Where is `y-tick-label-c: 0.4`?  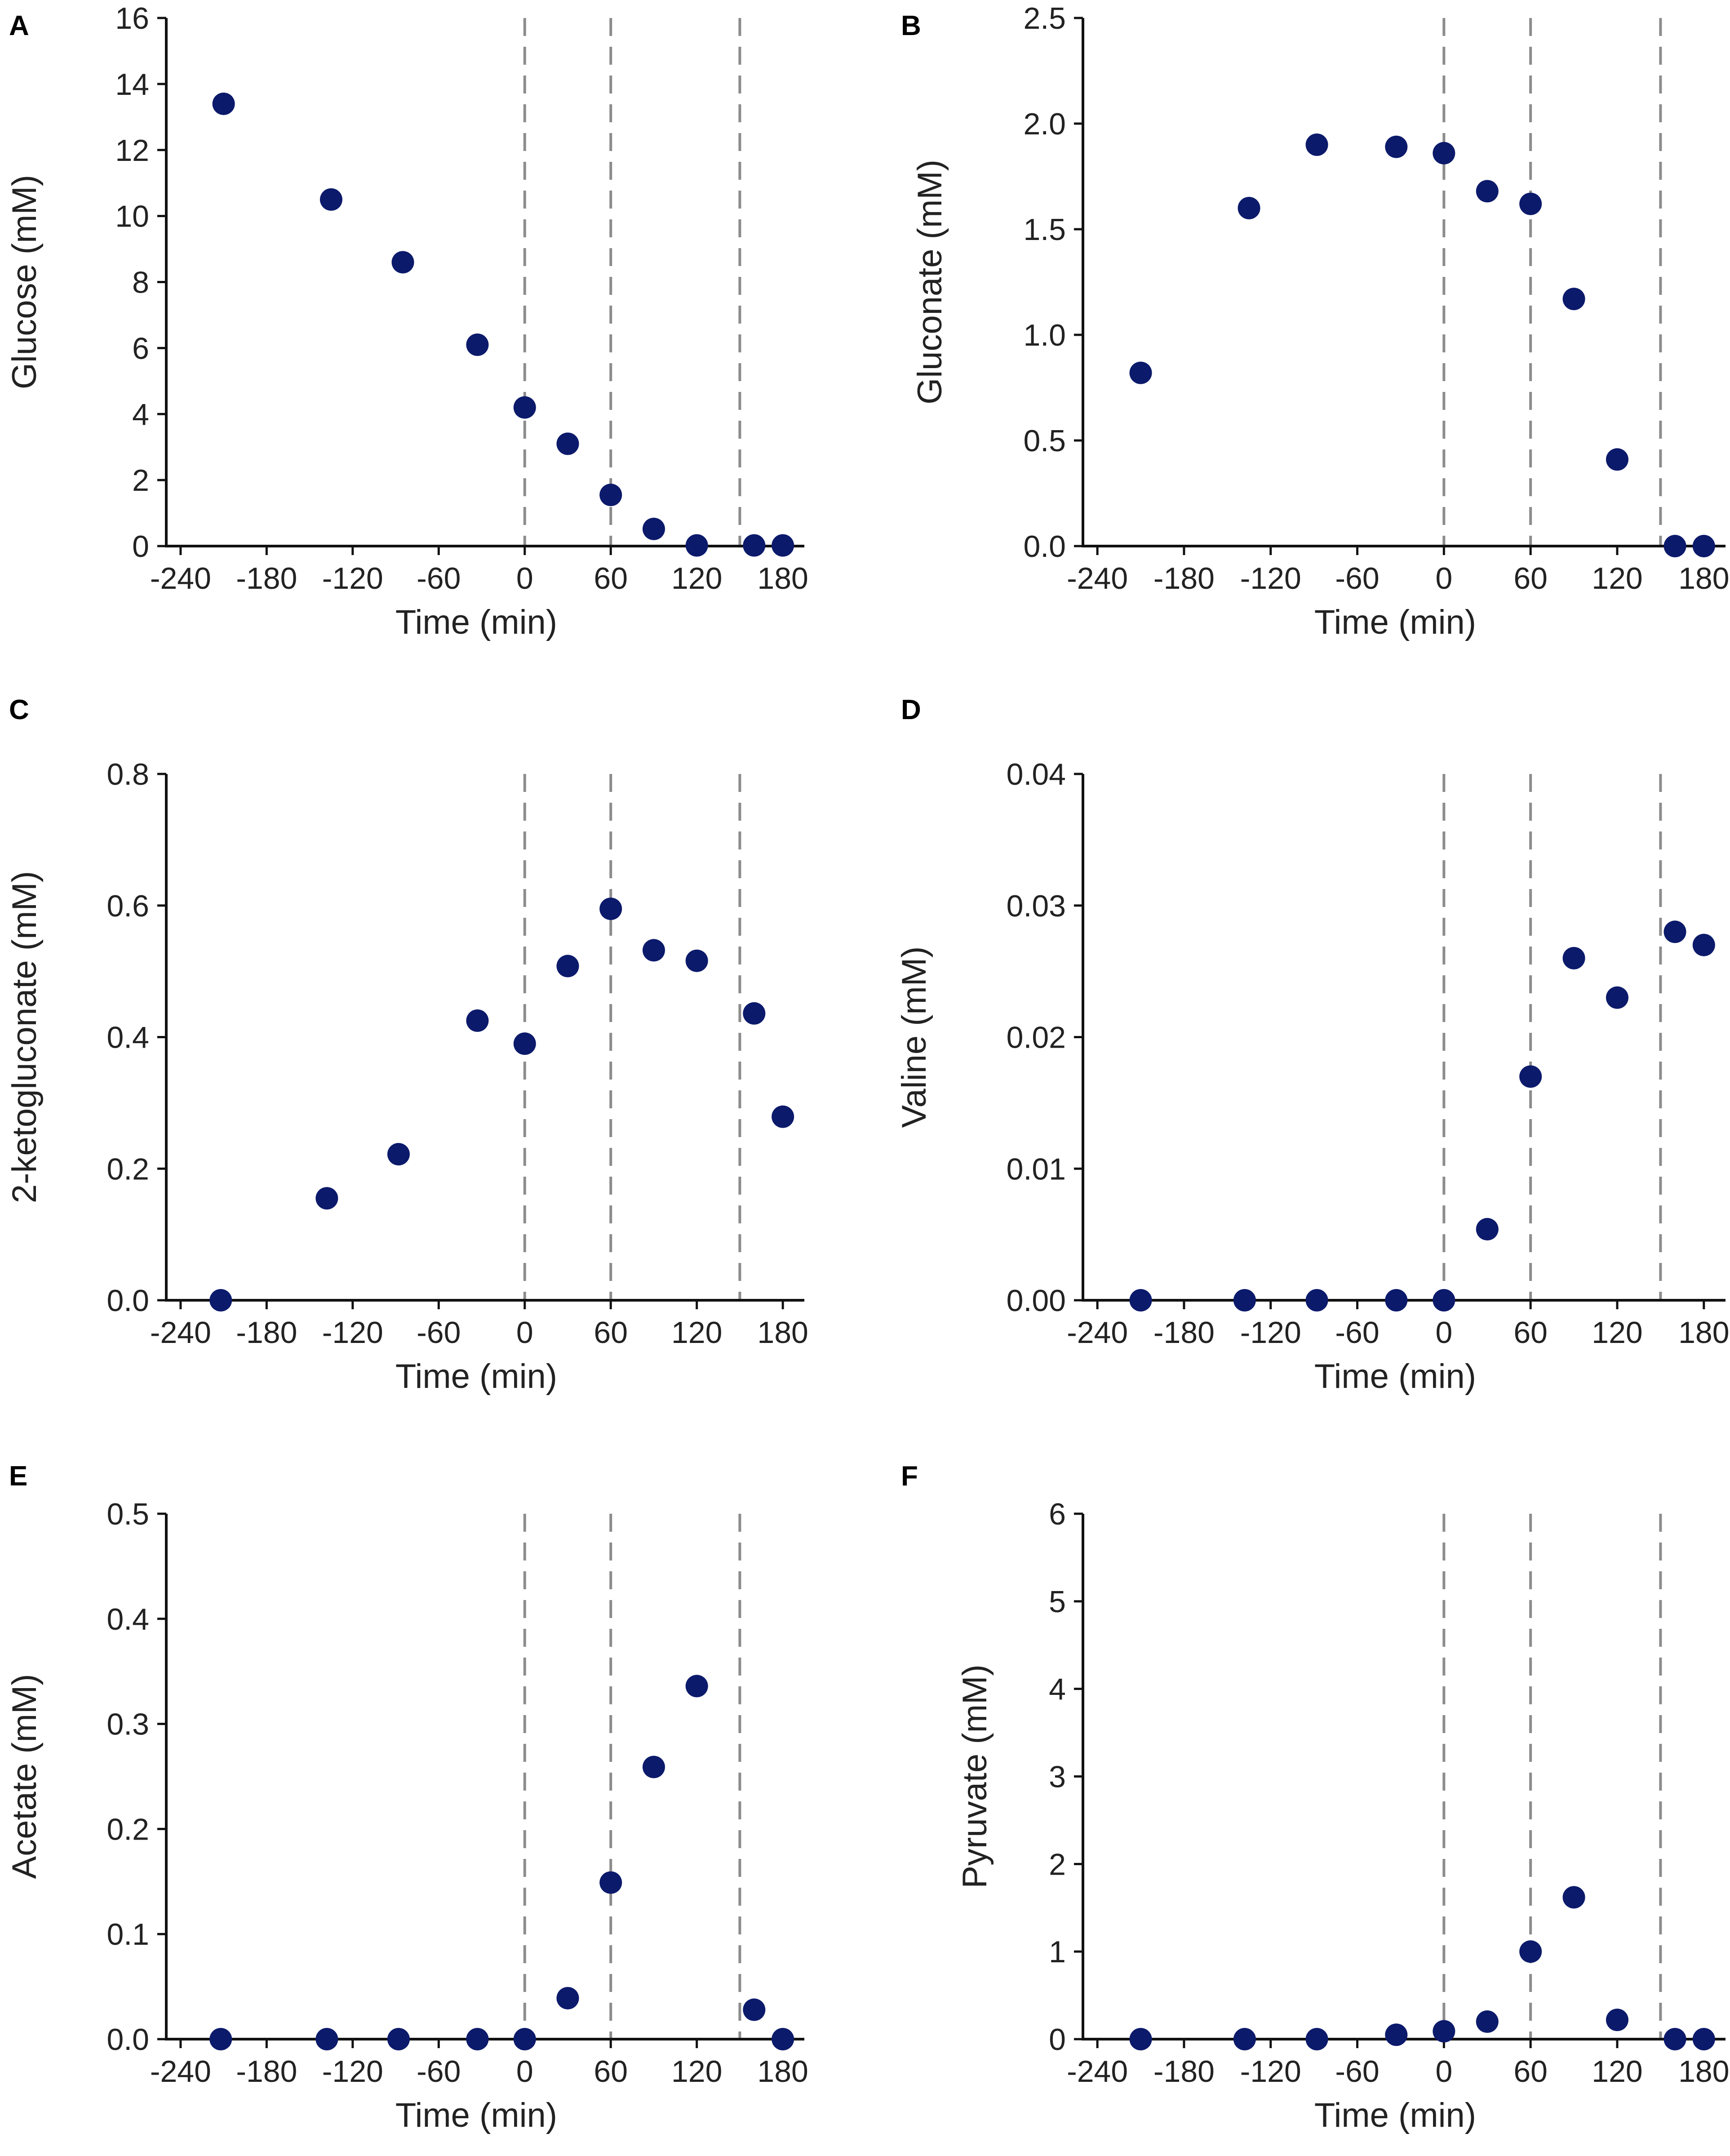
y-tick-label-c: 0.4 is located at coordinates (127, 1038).